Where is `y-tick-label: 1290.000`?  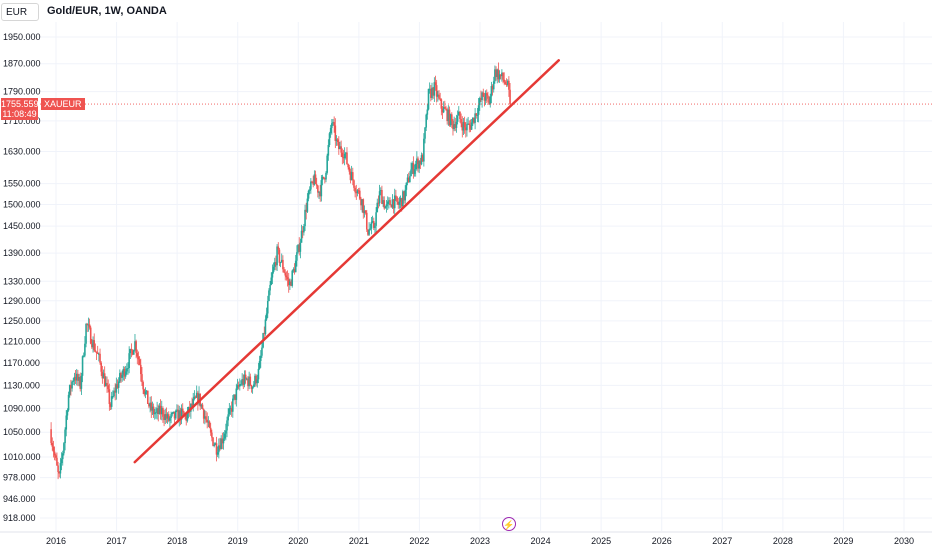
y-tick-label: 1290.000 is located at coordinates (22, 301).